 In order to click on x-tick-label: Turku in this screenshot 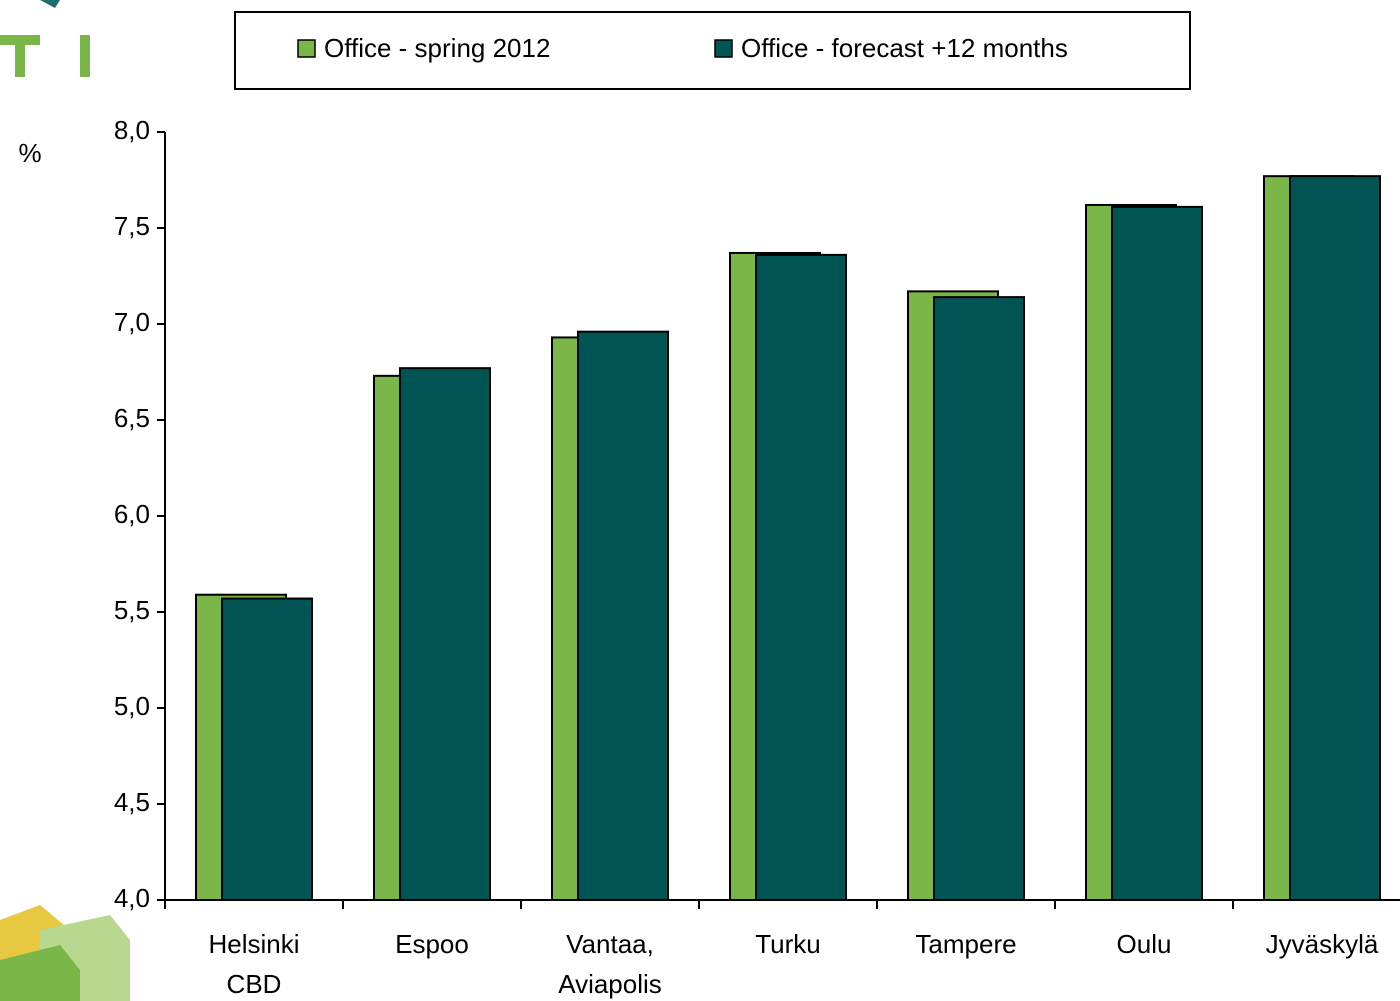, I will do `click(788, 944)`.